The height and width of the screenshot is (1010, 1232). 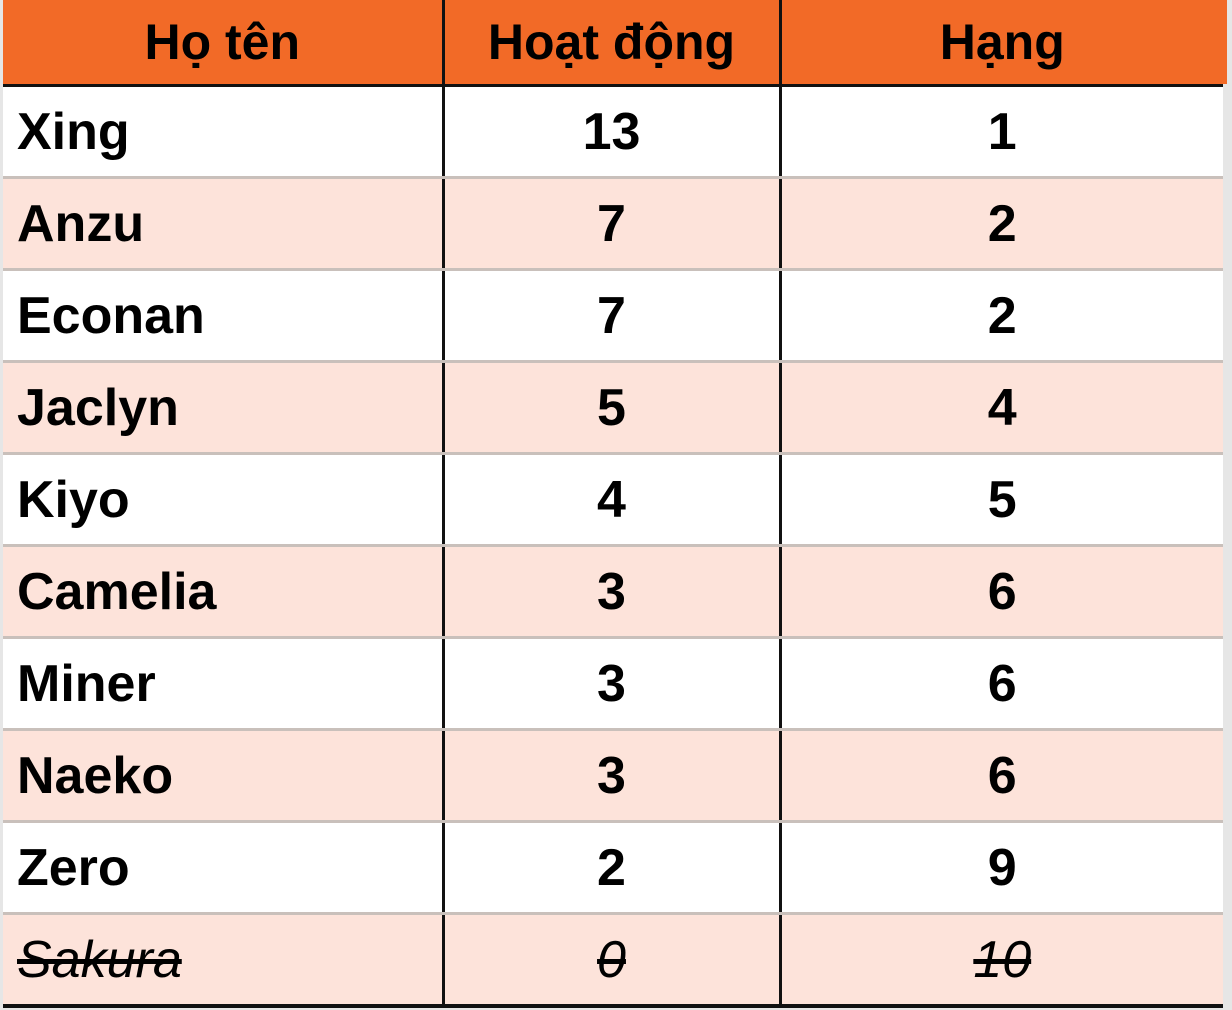 I want to click on table-row: Miner 3 6, so click(x=613, y=684).